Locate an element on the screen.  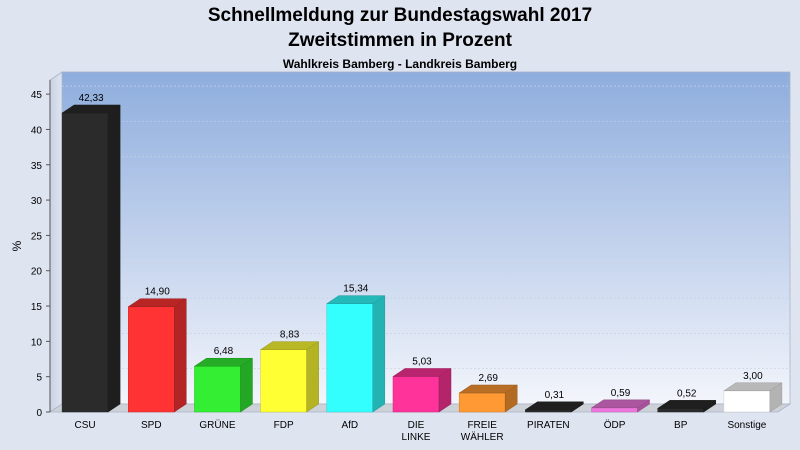
bar-value-label: 14,90 is located at coordinates (157, 292).